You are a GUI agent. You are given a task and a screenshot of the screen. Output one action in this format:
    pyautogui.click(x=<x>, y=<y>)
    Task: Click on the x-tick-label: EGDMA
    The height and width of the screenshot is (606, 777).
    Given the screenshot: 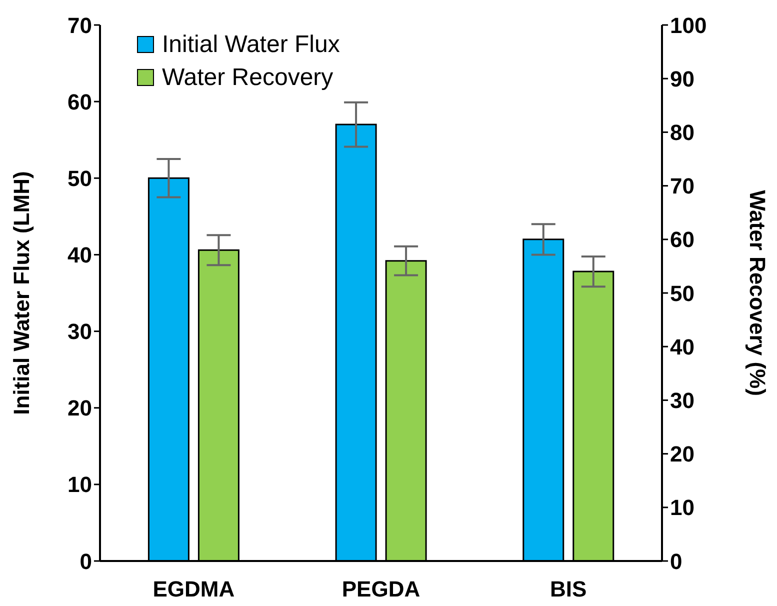 What is the action you would take?
    pyautogui.click(x=193, y=589)
    